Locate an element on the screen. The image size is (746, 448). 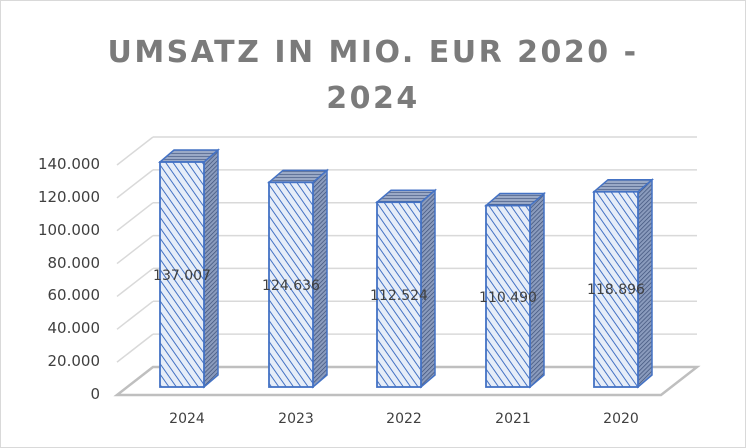
bar-2023 is located at coordinates (298, 278).